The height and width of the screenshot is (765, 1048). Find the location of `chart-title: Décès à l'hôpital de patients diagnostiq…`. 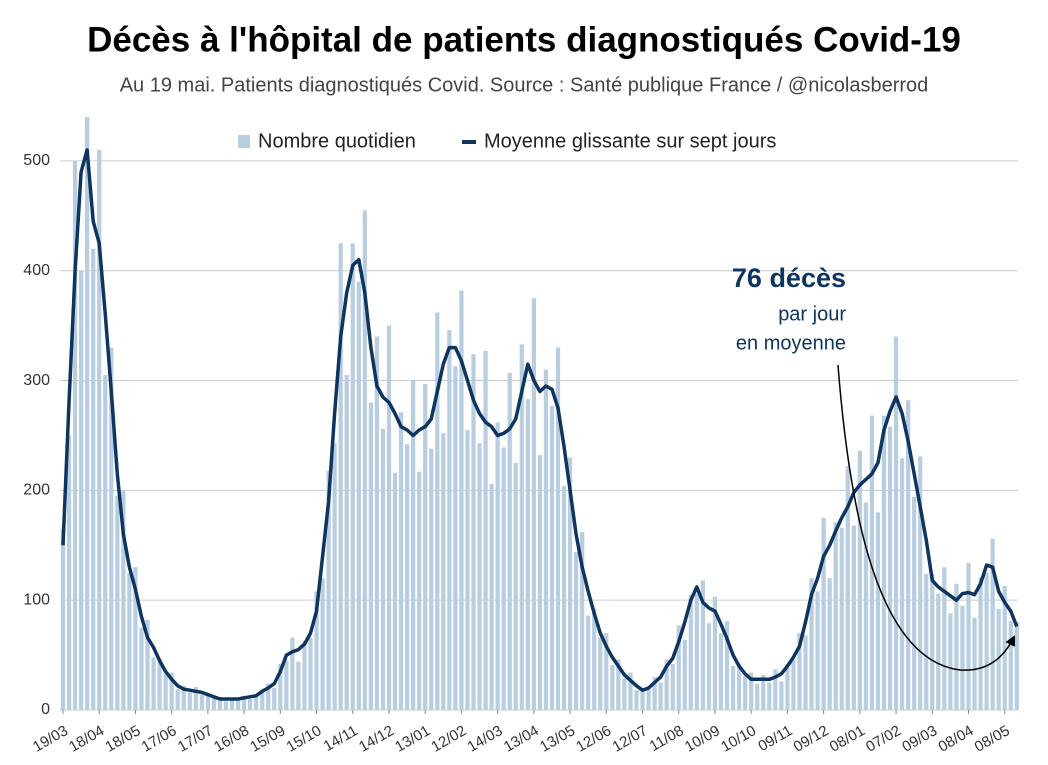

chart-title: Décès à l'hôpital de patients diagnostiq… is located at coordinates (524, 39).